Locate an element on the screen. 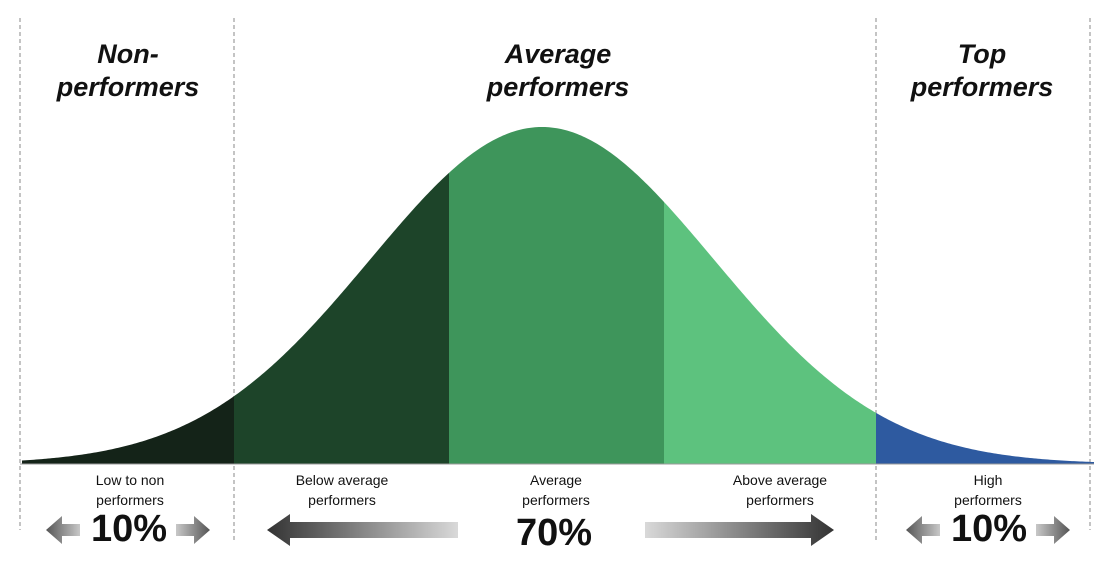  label-below-average-line2: performers is located at coordinates (342, 500).